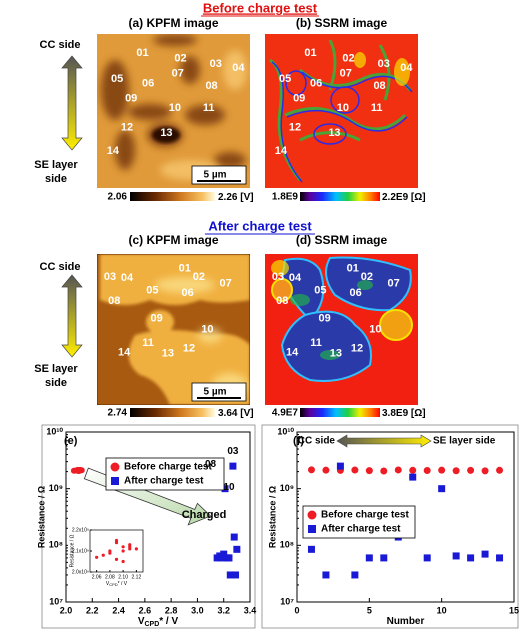 This screenshot has width=520, height=634. Describe the element at coordinates (72, 206) in the screenshot. I see `side-arrow` at that location.